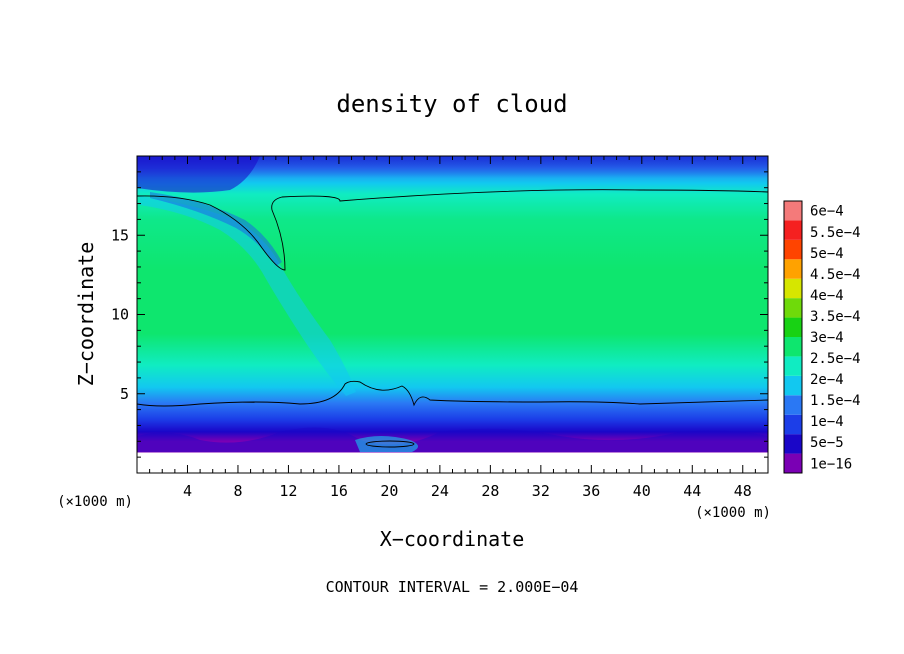  I want to click on x-tick-label: 28, so click(490, 491).